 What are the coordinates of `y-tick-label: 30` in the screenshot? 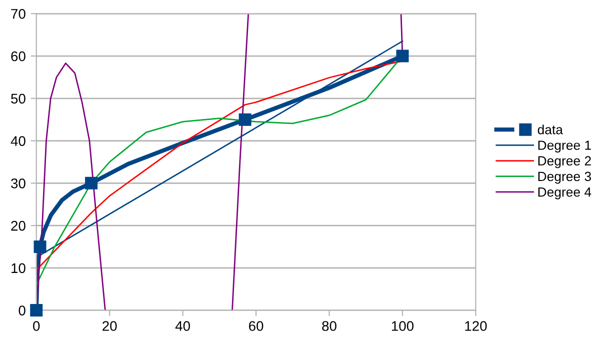 It's located at (18, 183).